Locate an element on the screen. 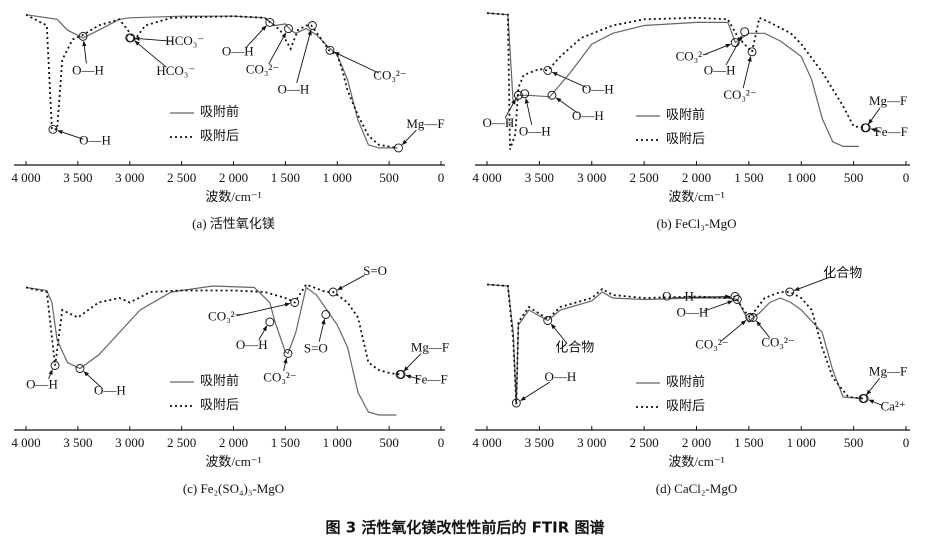 The height and width of the screenshot is (543, 930). annotation-label: Ca²⁺ is located at coordinates (892, 405).